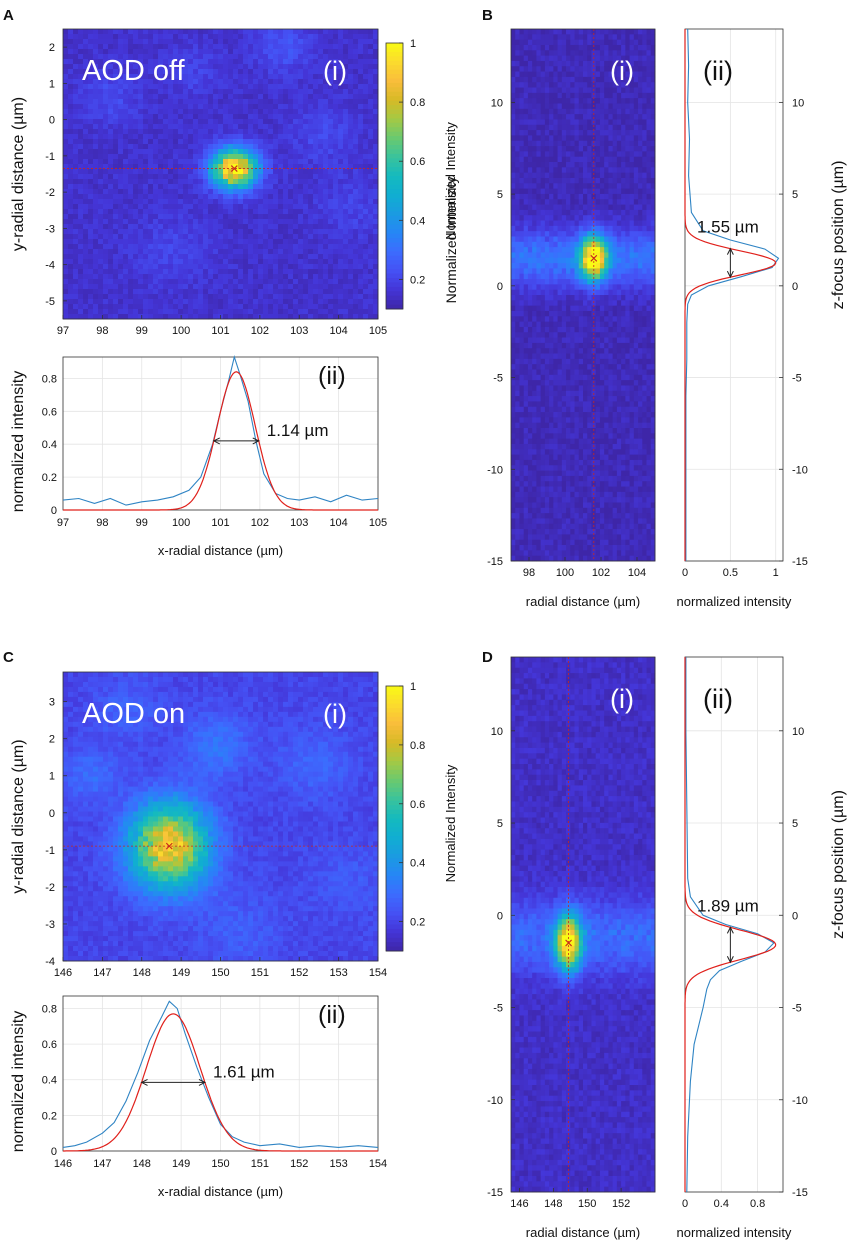 The height and width of the screenshot is (1246, 857). What do you see at coordinates (394, 267) in the screenshot?
I see `colorbar-cell` at bounding box center [394, 267].